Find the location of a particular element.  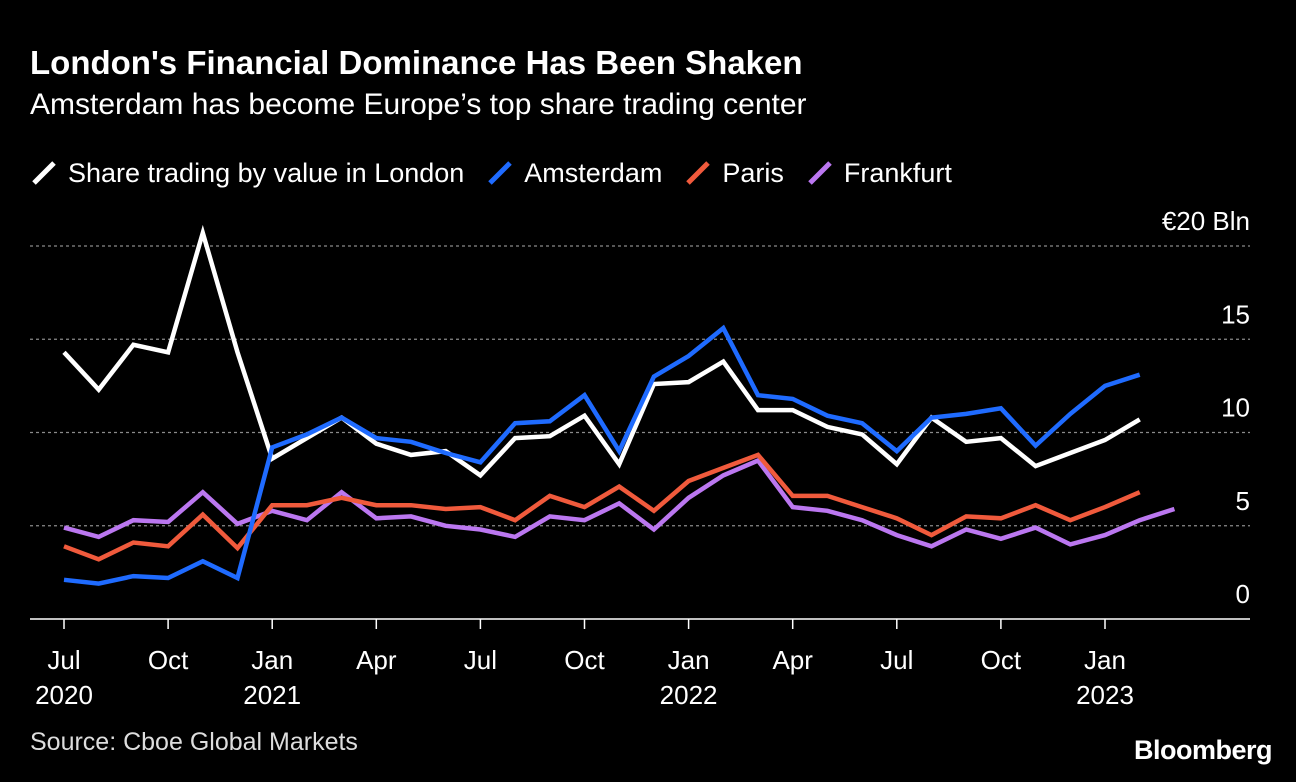

legend-swatch-amsterdam-icon is located at coordinates (500, 173).